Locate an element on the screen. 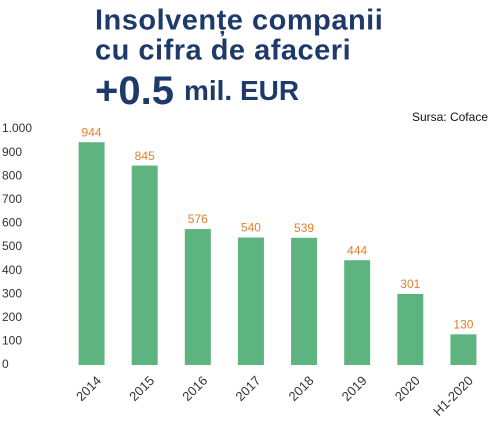  value-label: 576 is located at coordinates (198, 219).